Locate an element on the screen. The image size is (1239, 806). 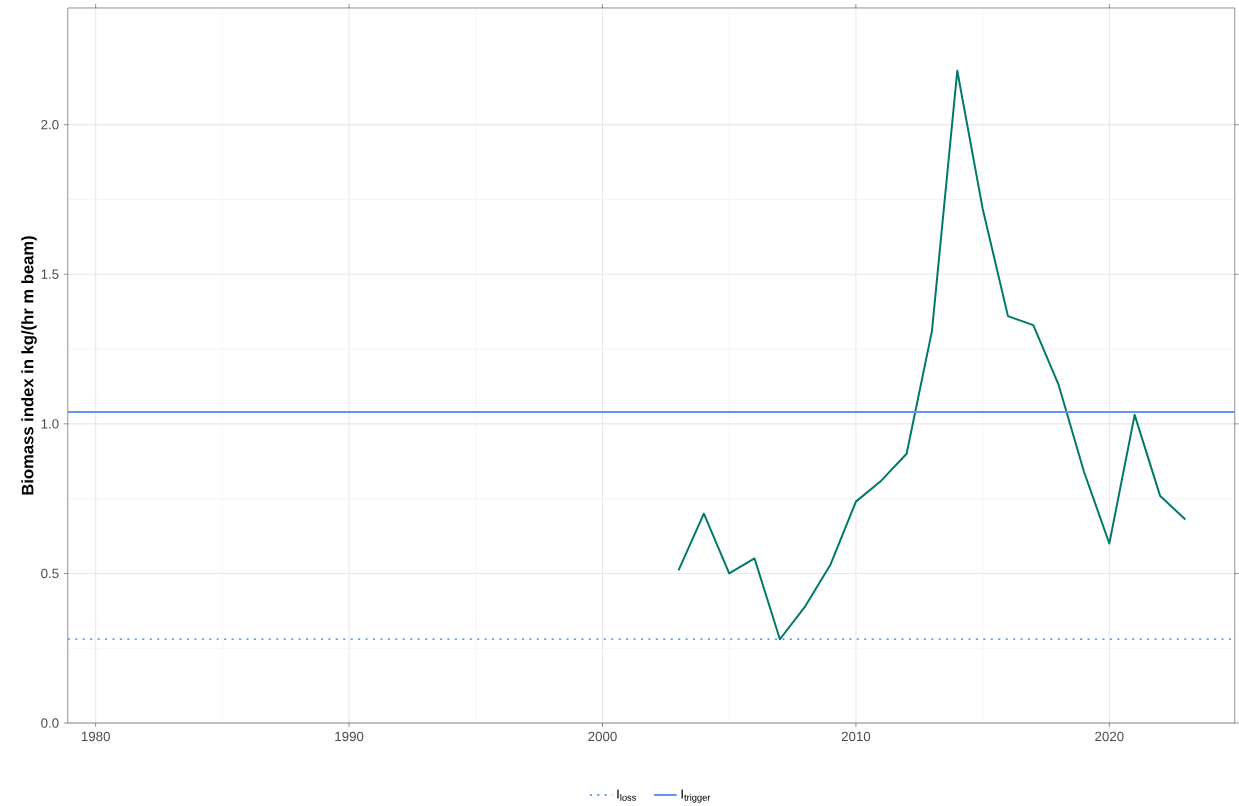
x-tick-label: 2020 is located at coordinates (1109, 736).